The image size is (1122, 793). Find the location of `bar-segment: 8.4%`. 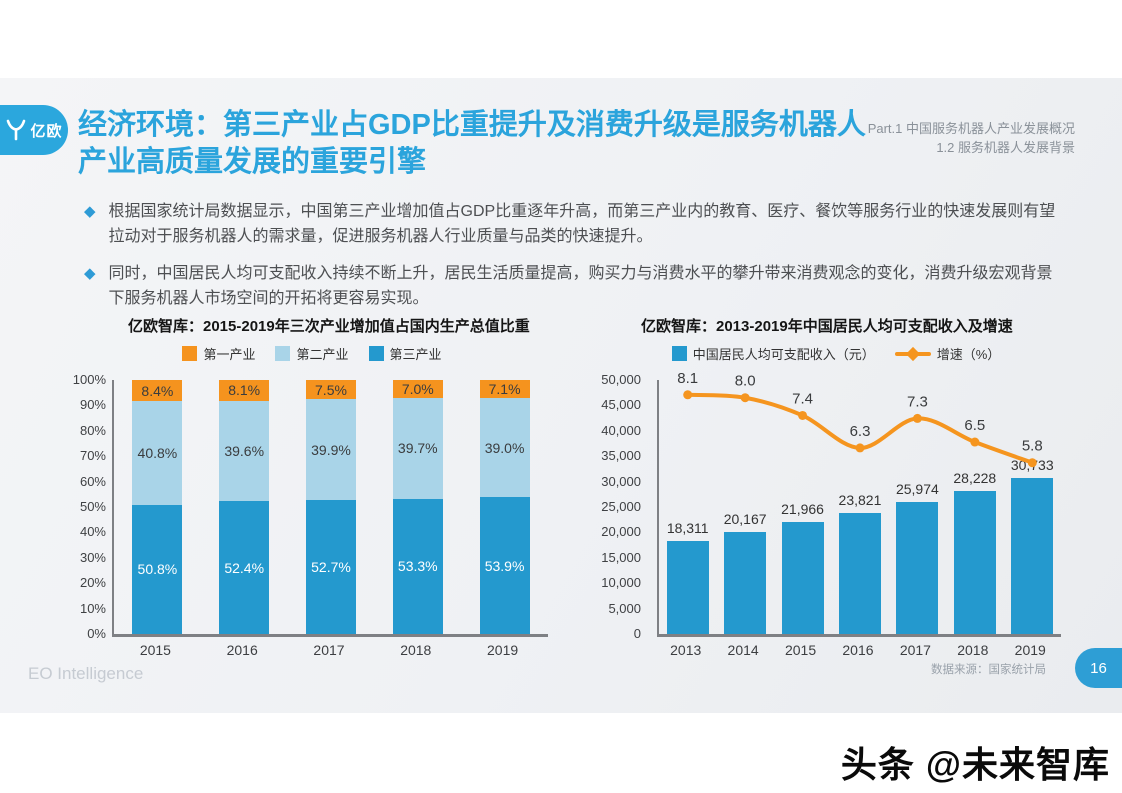

bar-segment: 8.4% is located at coordinates (157, 391).